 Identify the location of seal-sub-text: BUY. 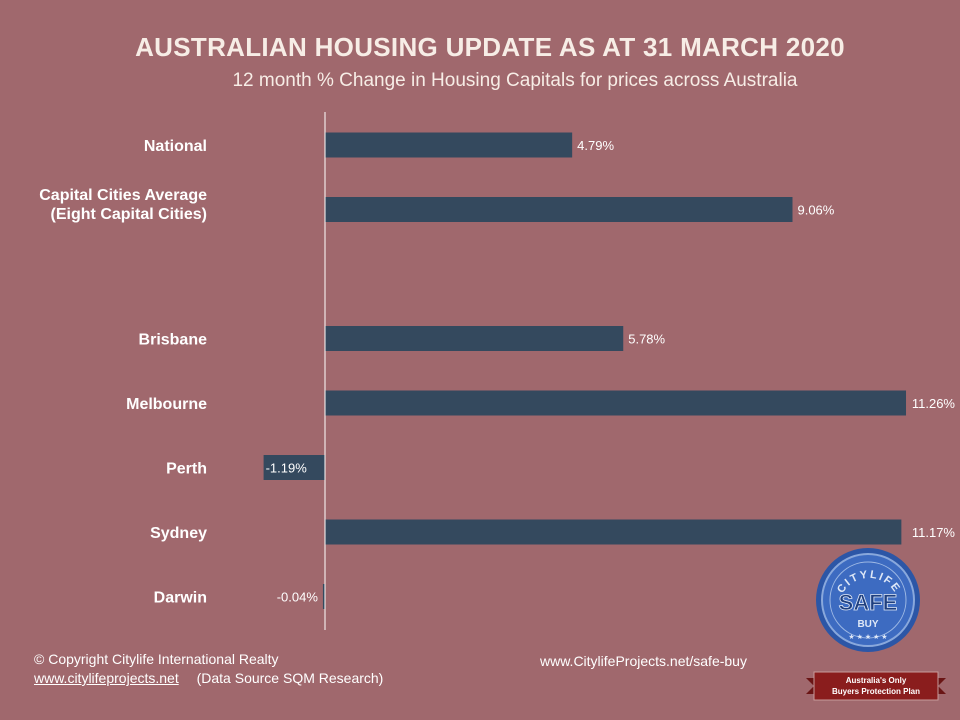
(867, 624).